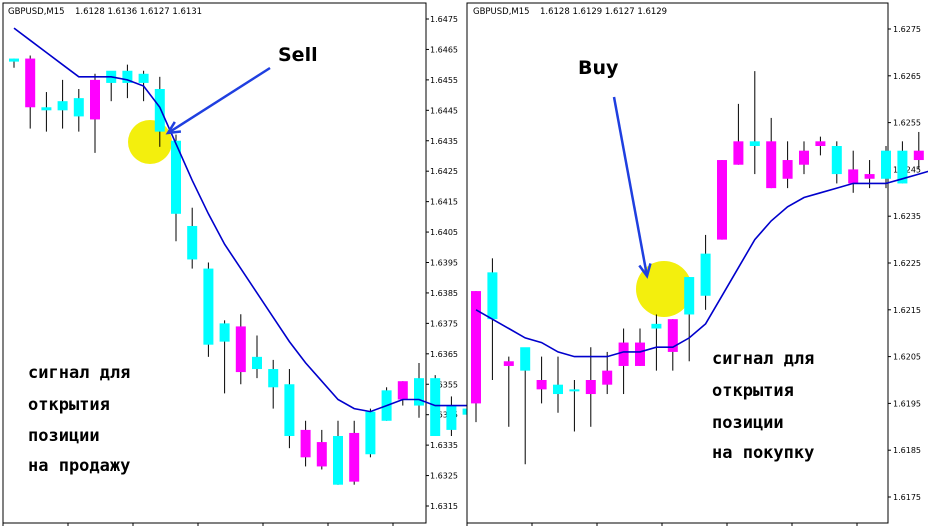  I want to click on y-tick-label: 1.6455, so click(444, 80).